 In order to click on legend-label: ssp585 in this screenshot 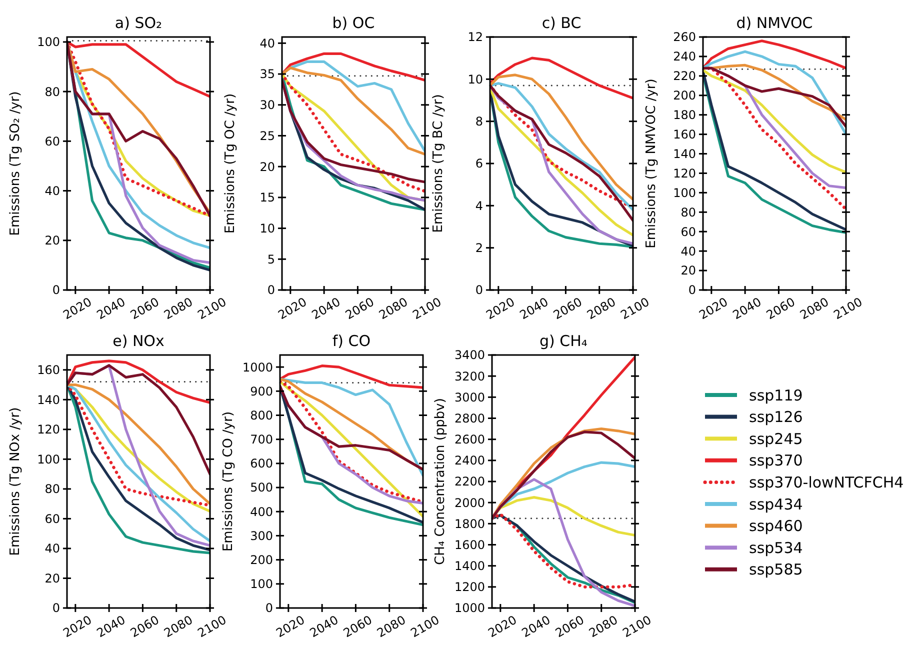, I will do `click(776, 569)`.